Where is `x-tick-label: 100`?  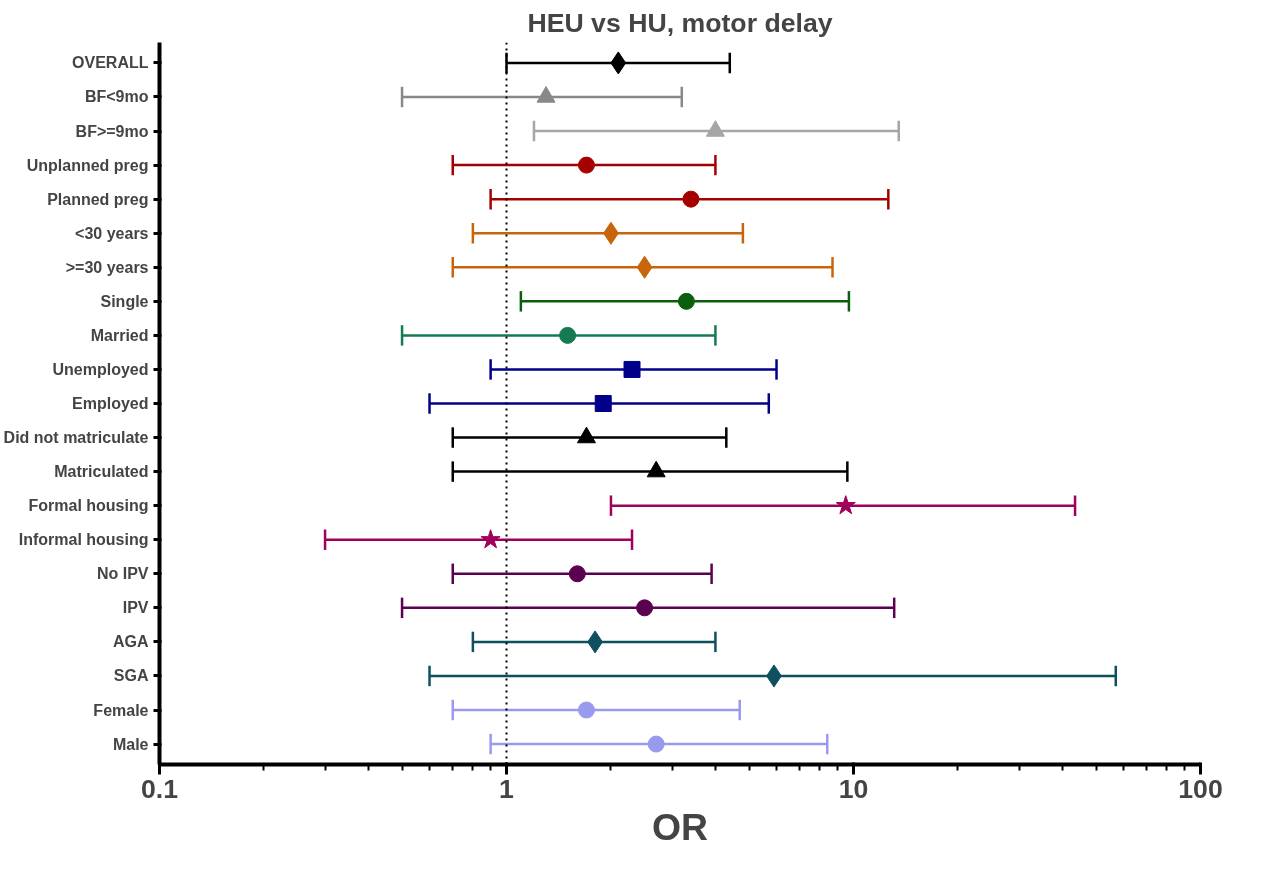 x-tick-label: 100 is located at coordinates (1200, 788).